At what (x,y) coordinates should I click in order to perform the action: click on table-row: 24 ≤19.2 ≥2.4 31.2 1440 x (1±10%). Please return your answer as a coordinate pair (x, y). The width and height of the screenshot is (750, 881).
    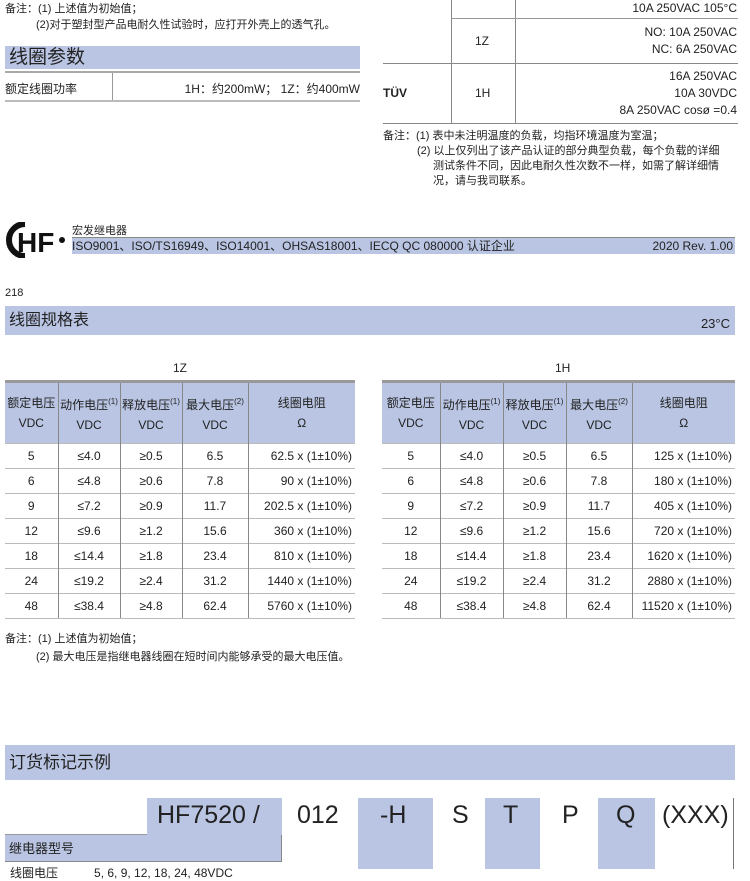
    Looking at the image, I should click on (180, 581).